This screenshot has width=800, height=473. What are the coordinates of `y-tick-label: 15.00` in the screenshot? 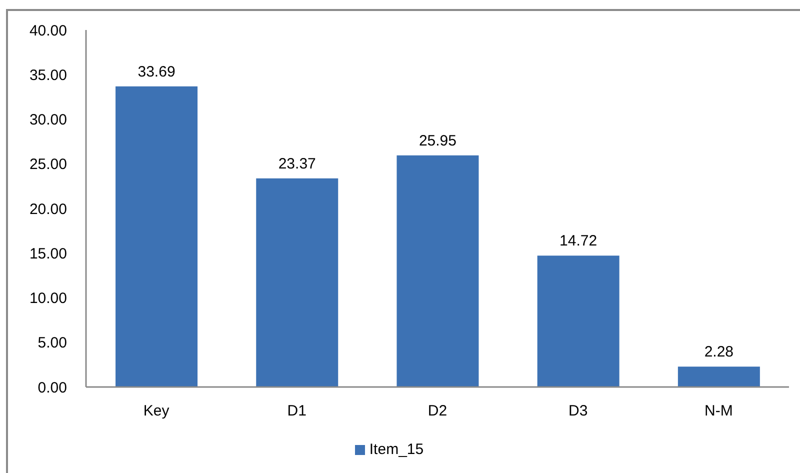 It's located at (48, 253).